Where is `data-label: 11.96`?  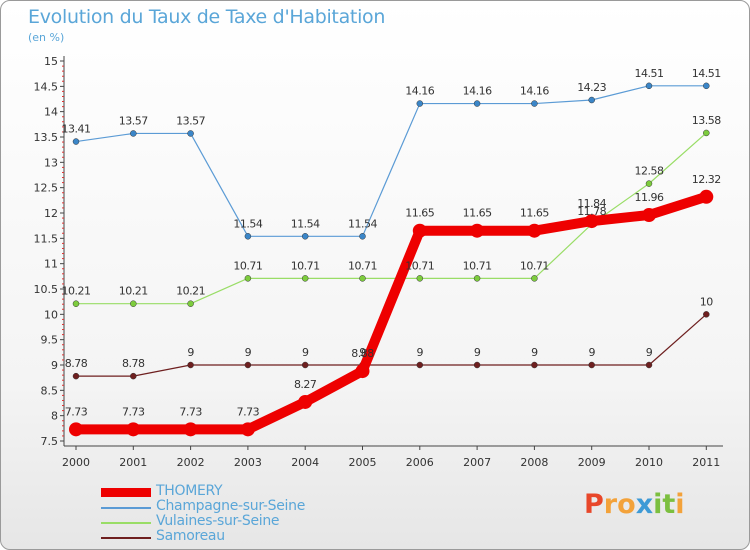
data-label: 11.96 is located at coordinates (649, 197).